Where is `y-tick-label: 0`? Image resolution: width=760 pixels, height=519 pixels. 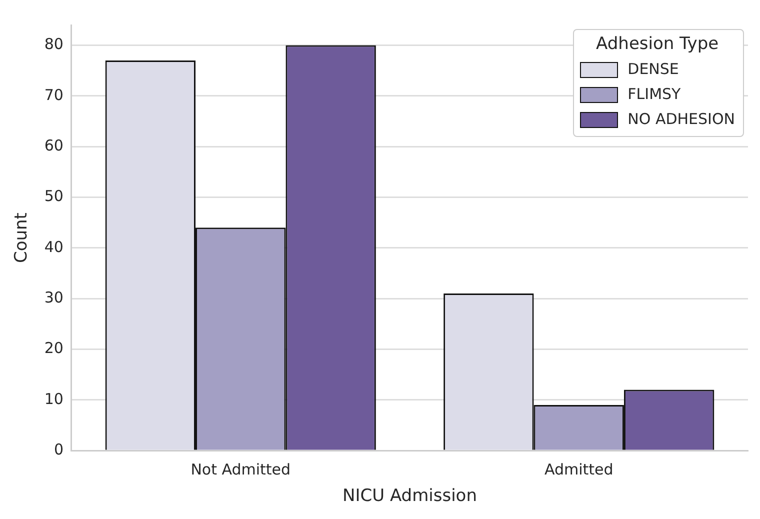 y-tick-label: 0 is located at coordinates (59, 449).